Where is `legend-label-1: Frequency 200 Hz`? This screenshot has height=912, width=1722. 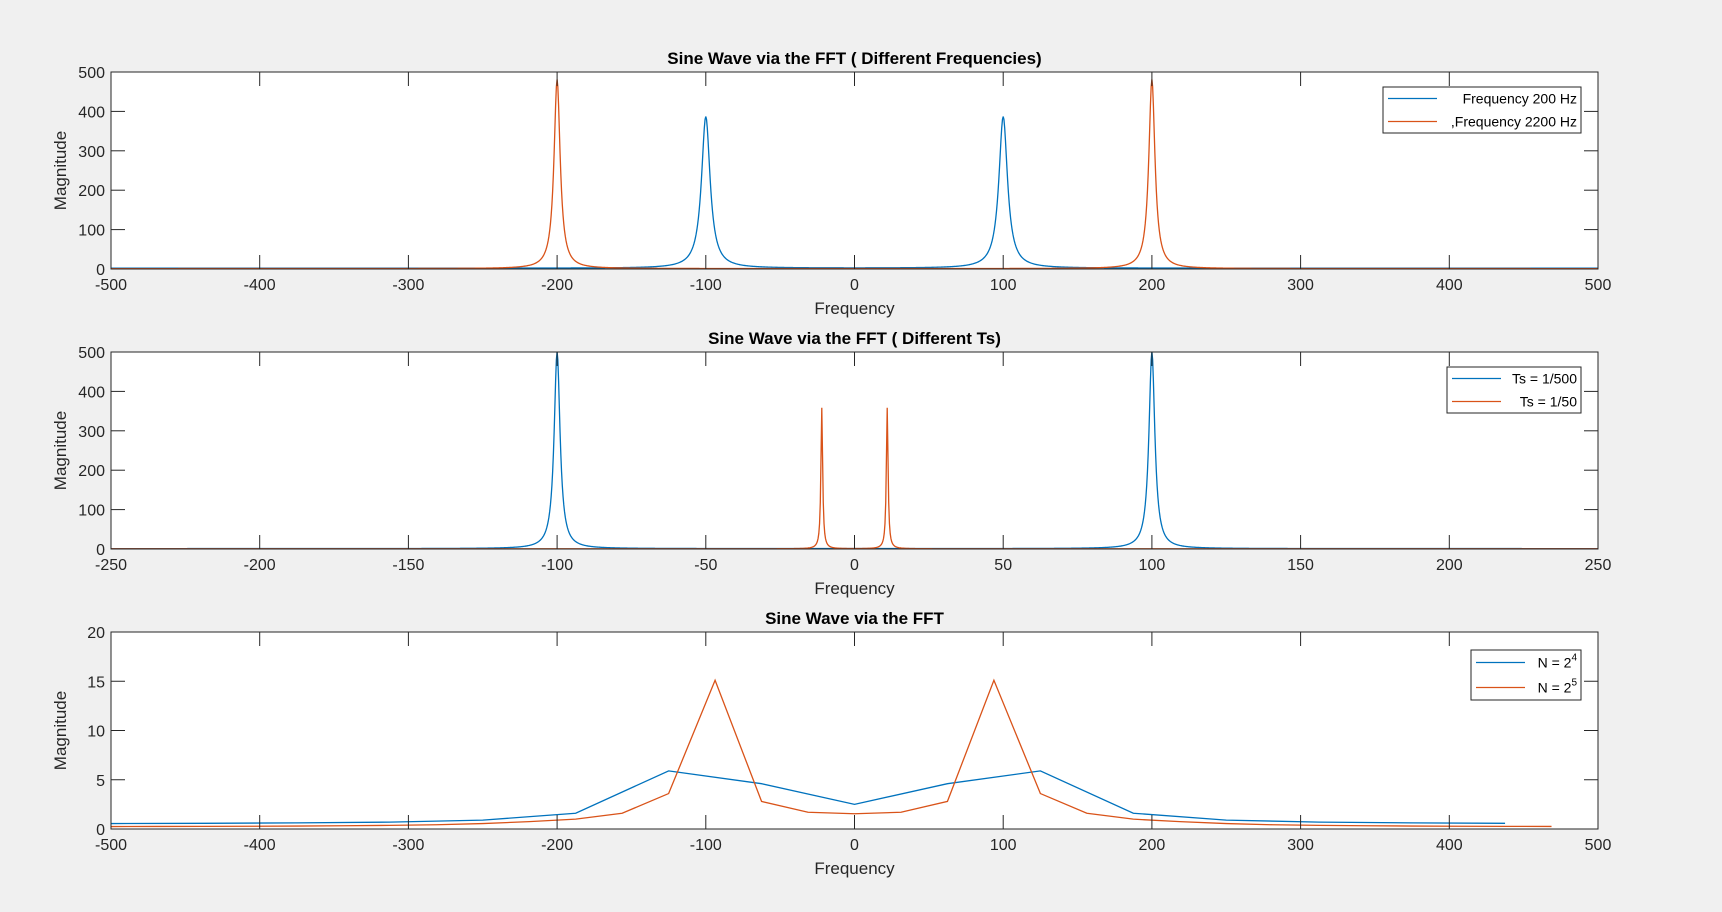 legend-label-1: Frequency 200 Hz is located at coordinates (1520, 99).